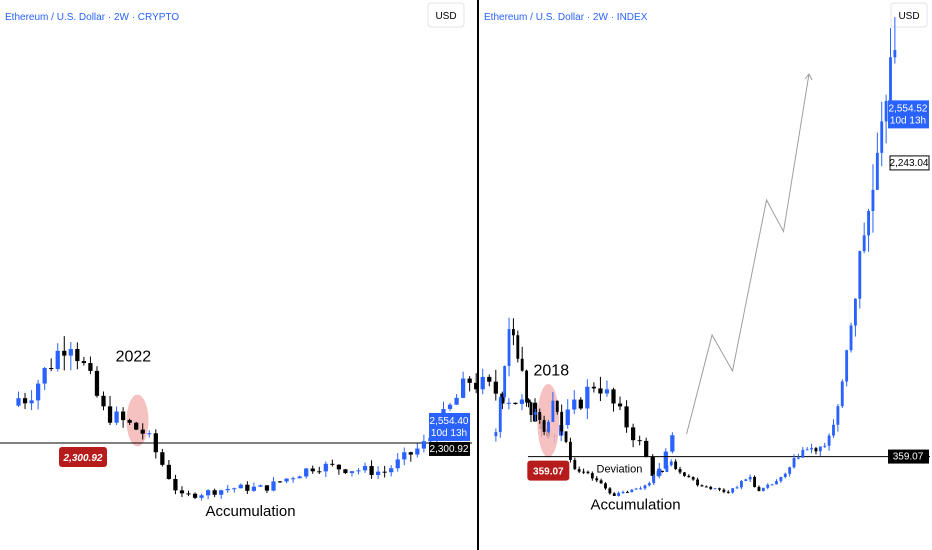 The height and width of the screenshot is (550, 932). I want to click on right-currency-button, so click(909, 15).